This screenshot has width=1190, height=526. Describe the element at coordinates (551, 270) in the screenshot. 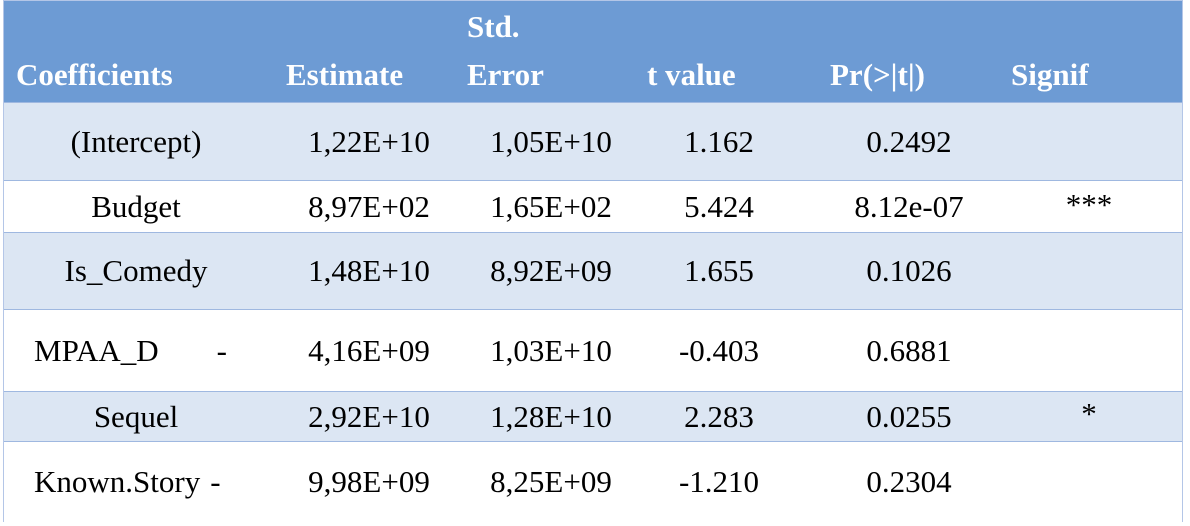

I see `cell-std-error: 8,92E+09` at that location.